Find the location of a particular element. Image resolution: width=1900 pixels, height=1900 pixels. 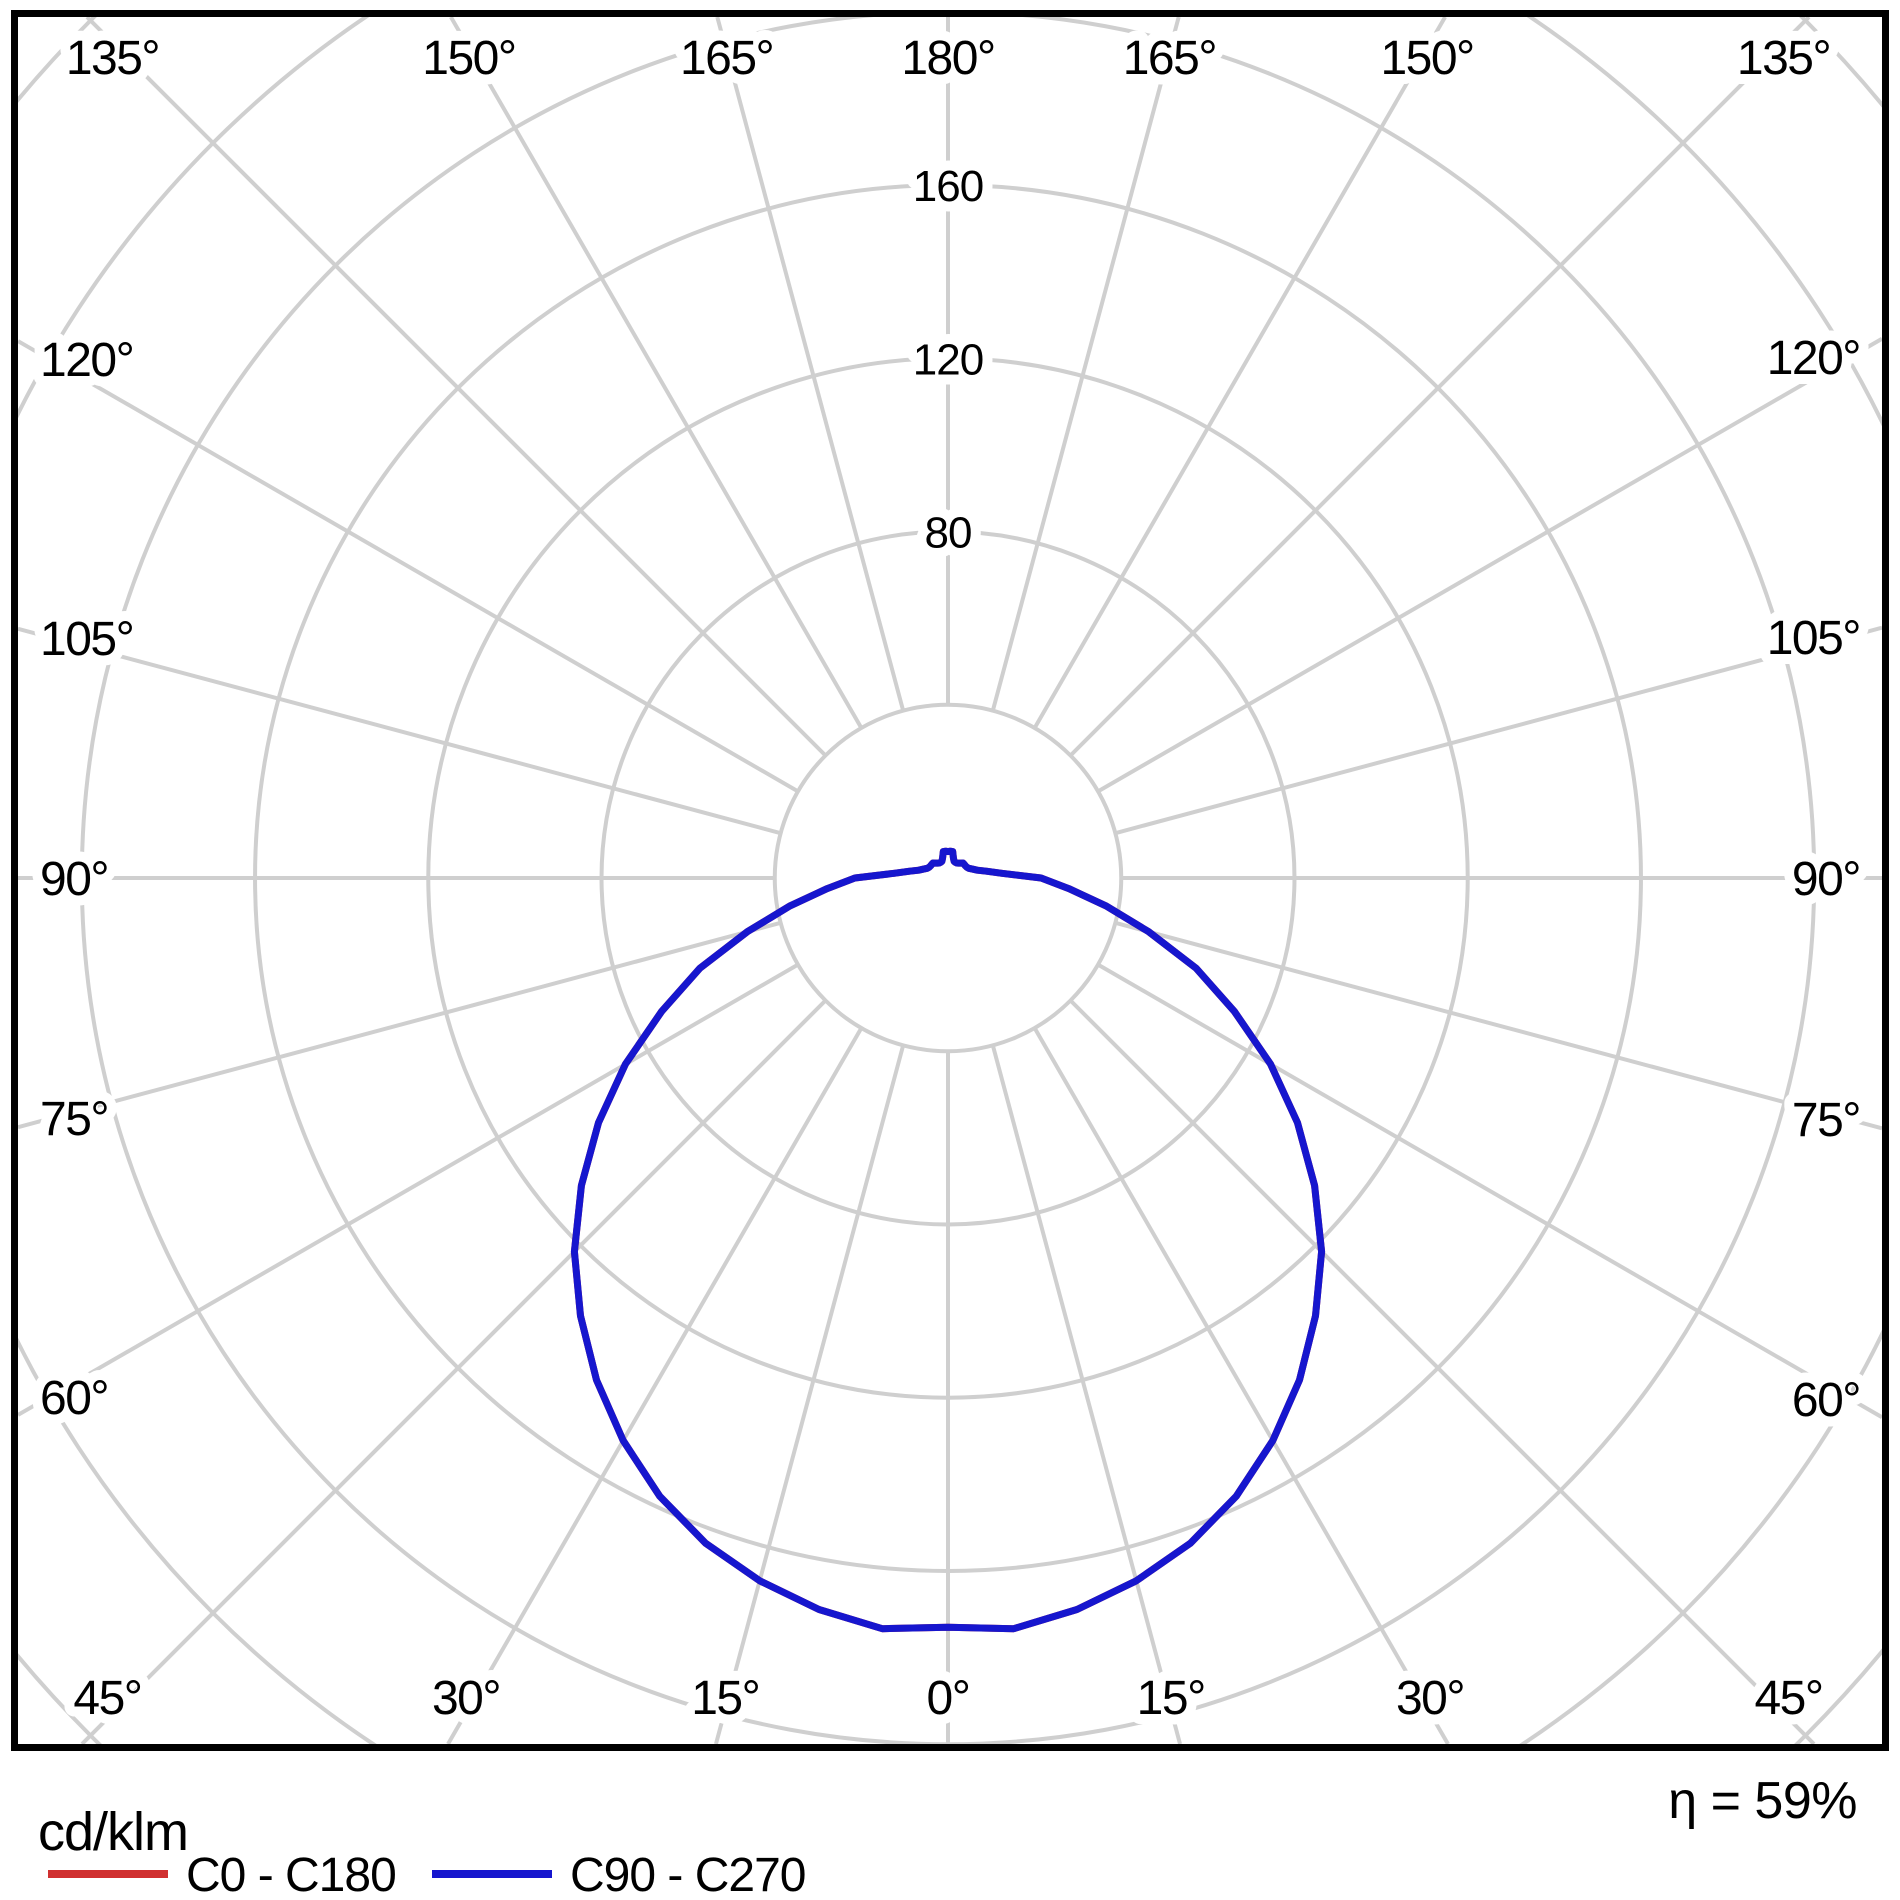

angle-label-120-mirror: 120° is located at coordinates (86, 360).